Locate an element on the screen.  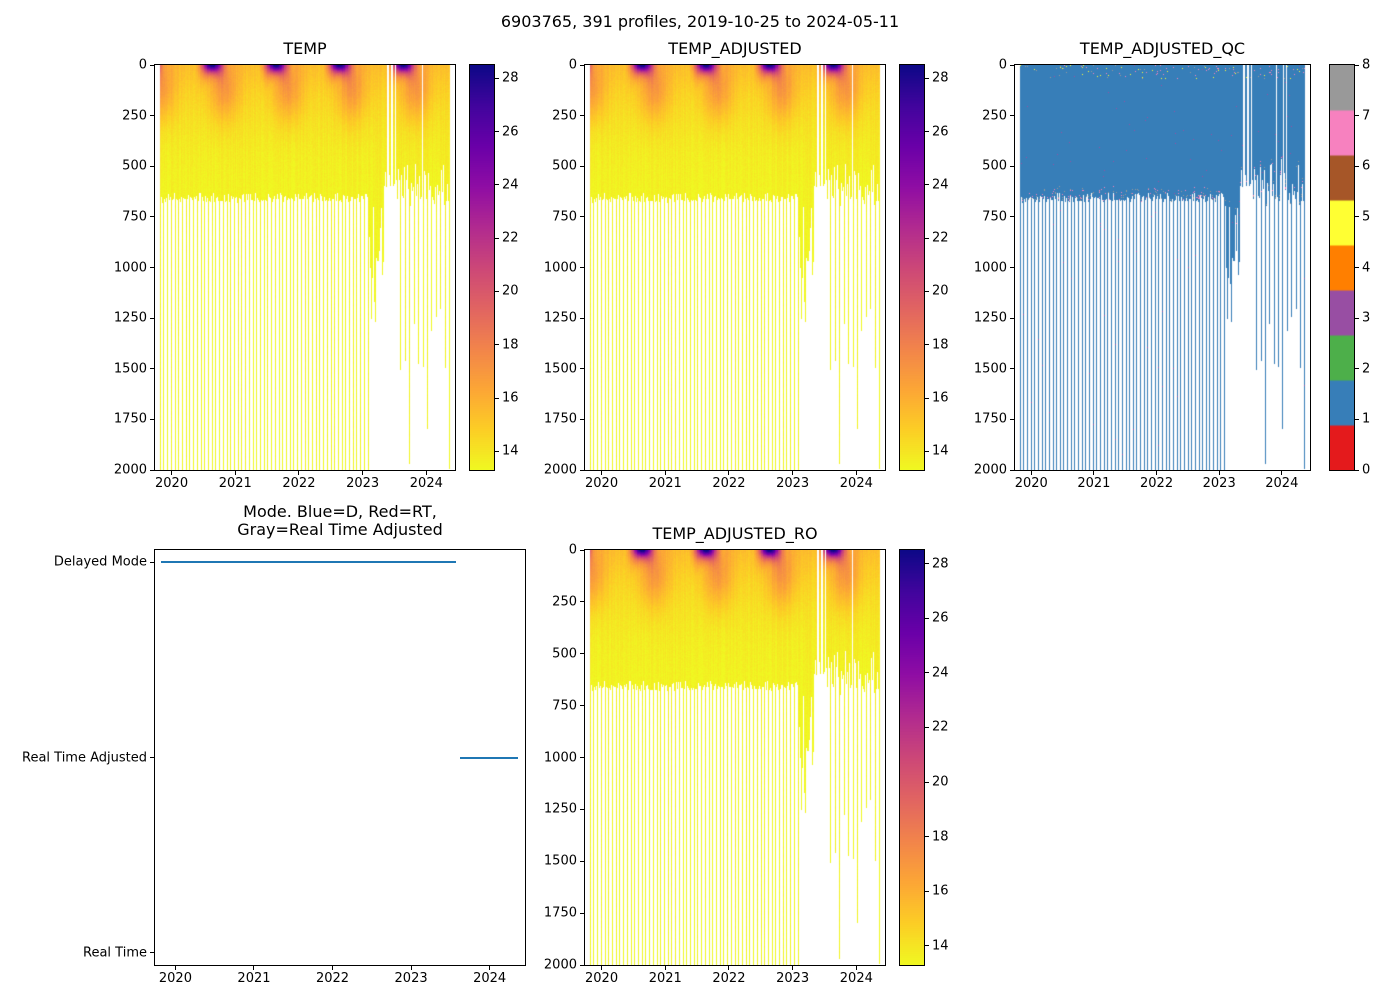
temp-adjusted-ro-colorbar-tick-label: 28 is located at coordinates (940, 564).